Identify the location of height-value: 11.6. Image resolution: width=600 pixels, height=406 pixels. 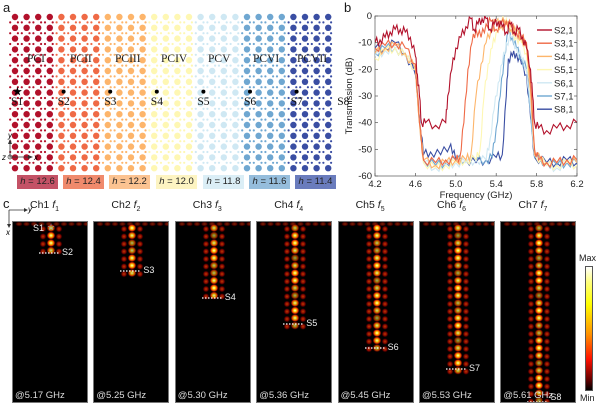
(277, 181).